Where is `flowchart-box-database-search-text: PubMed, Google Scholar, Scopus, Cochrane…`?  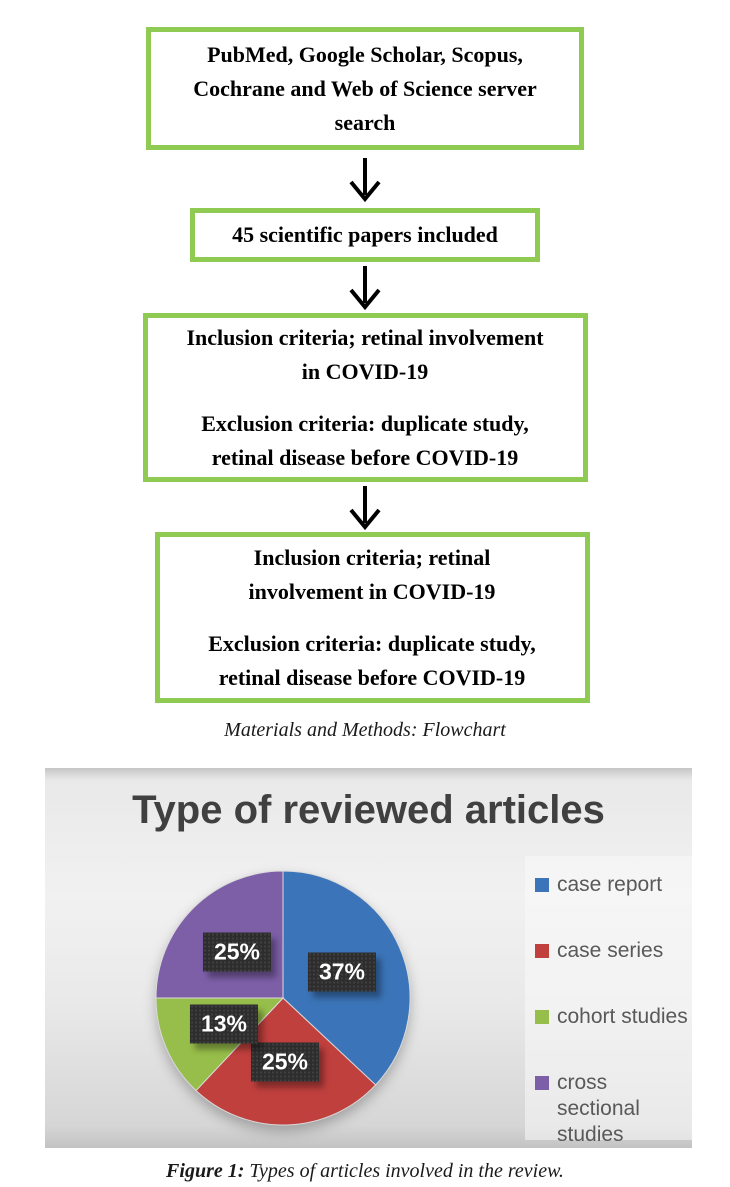
flowchart-box-database-search-text: PubMed, Google Scholar, Scopus, Cochrane… is located at coordinates (365, 88).